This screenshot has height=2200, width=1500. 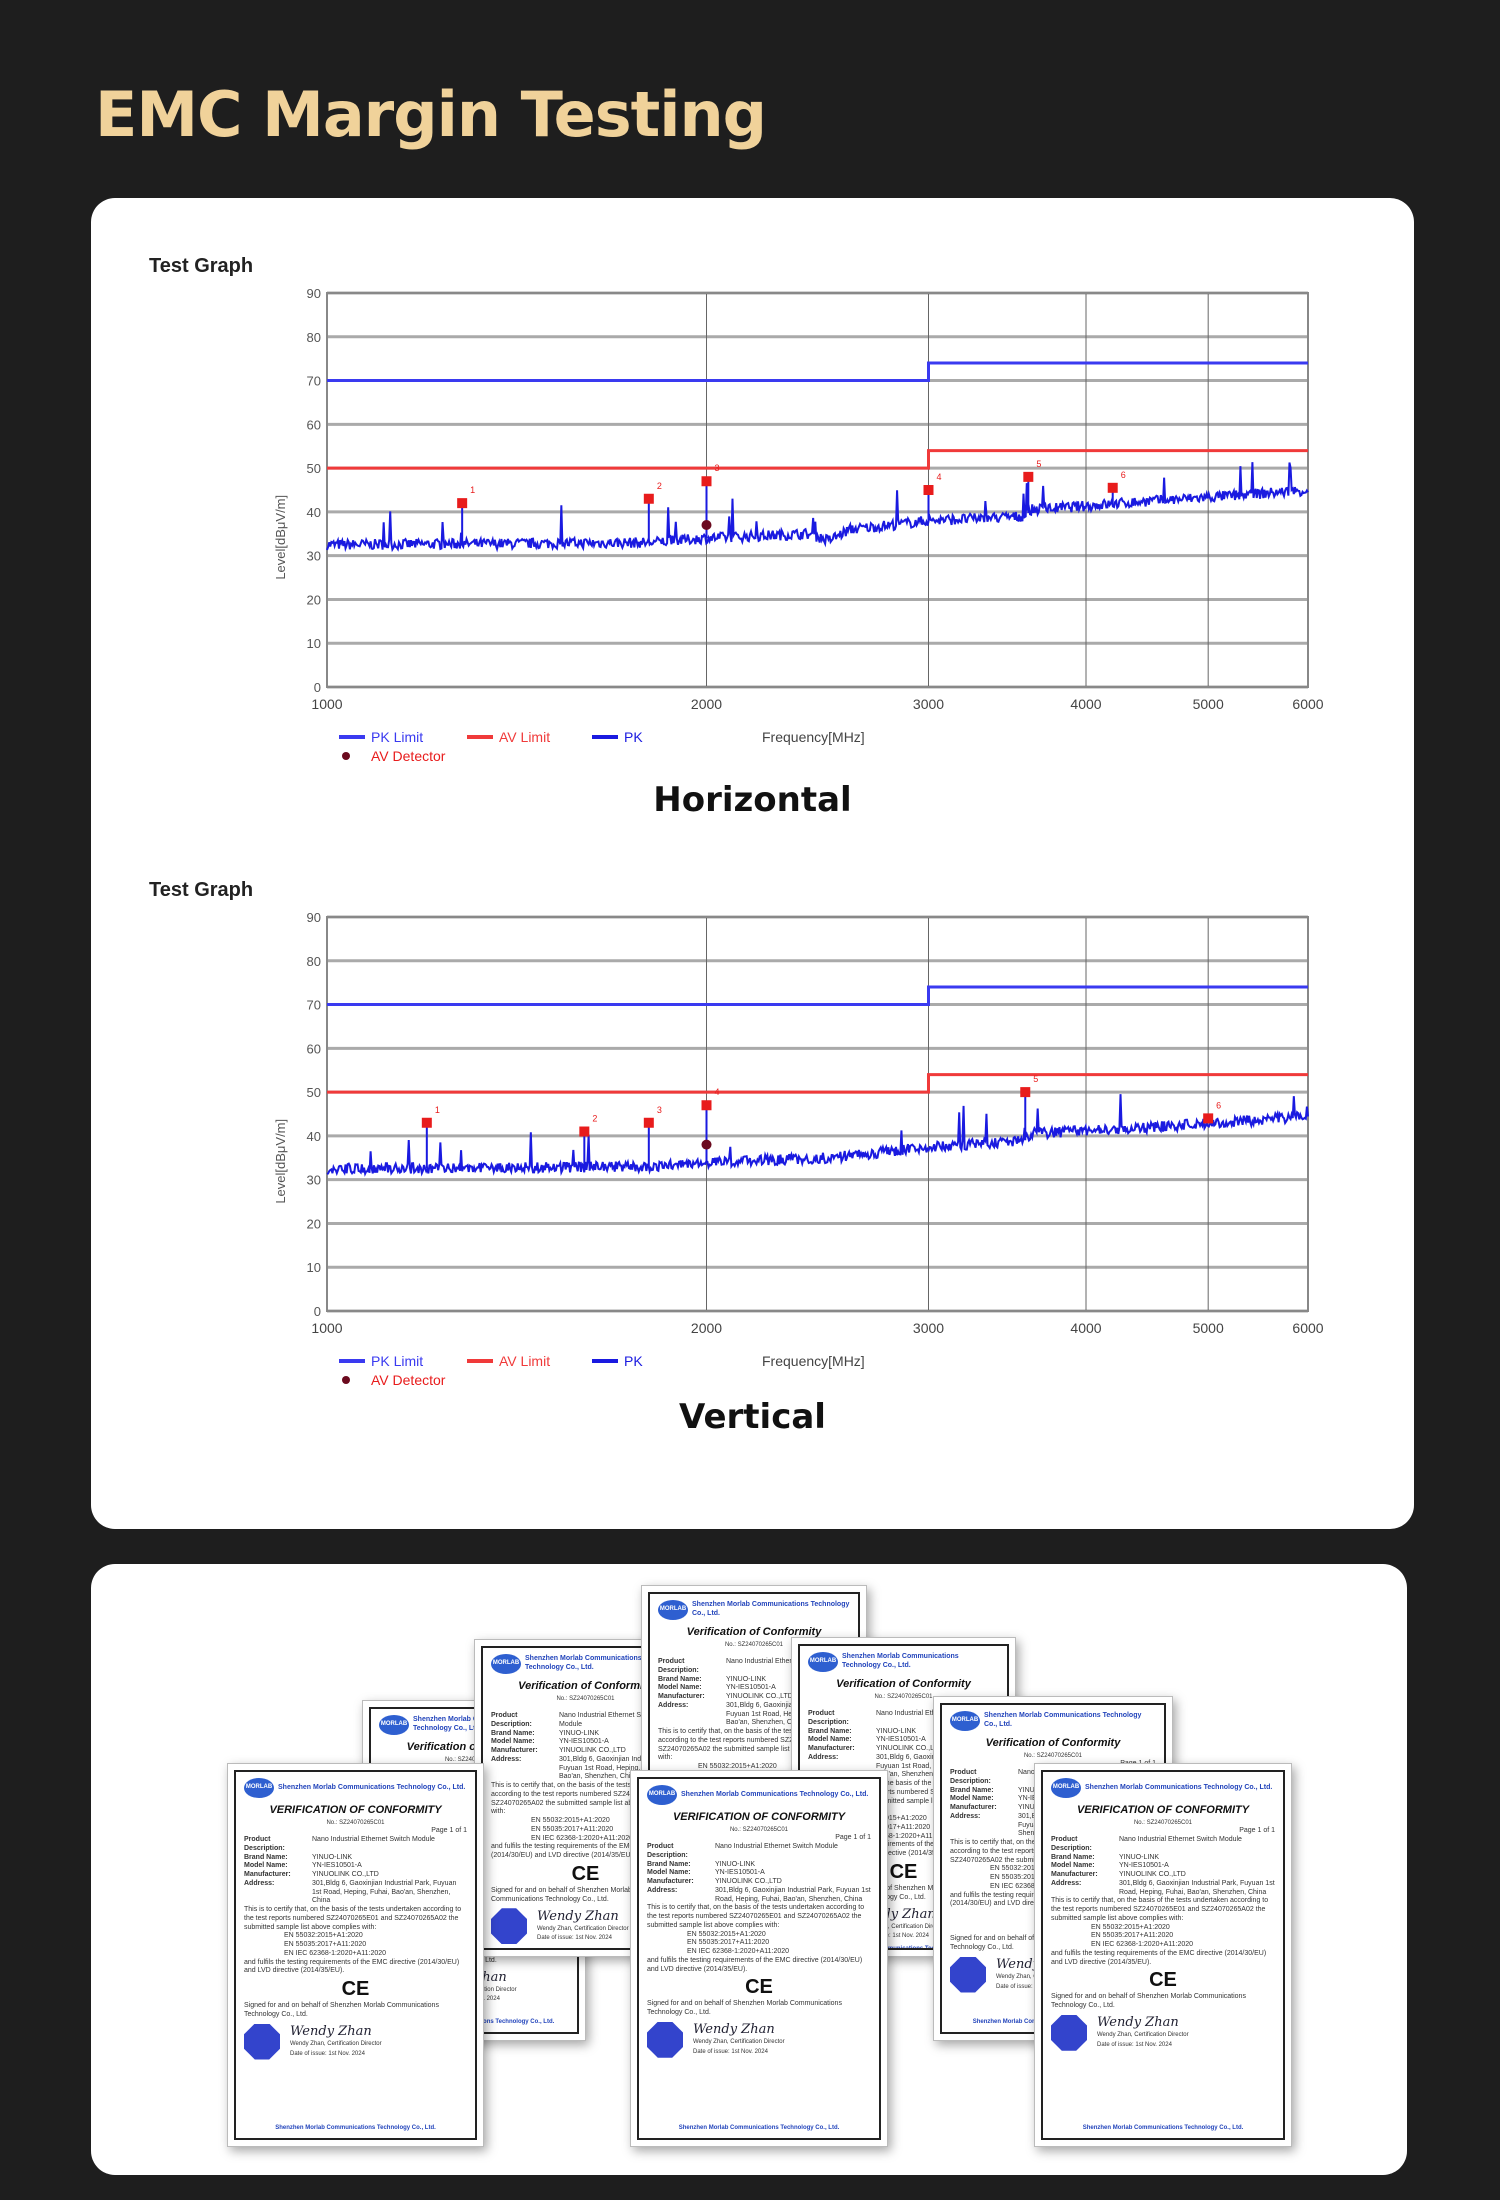 I want to click on y-tick-label: 70, so click(x=314, y=381).